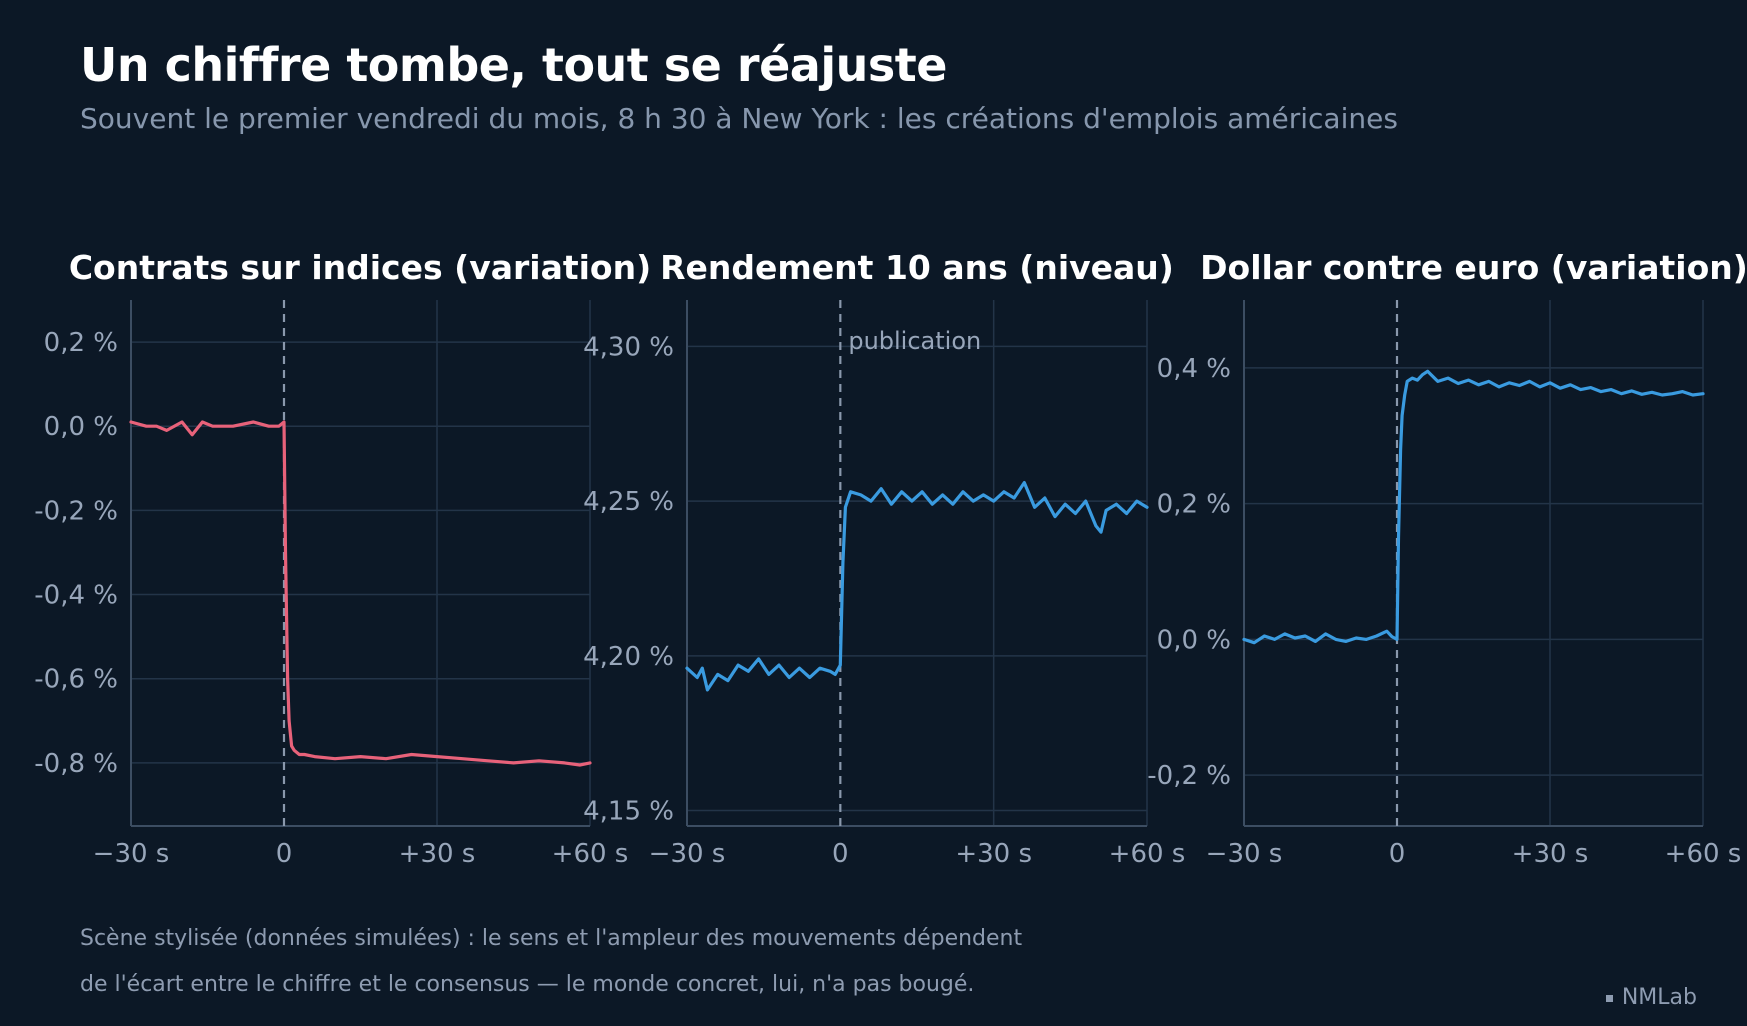 Image resolution: width=1747 pixels, height=1026 pixels. Describe the element at coordinates (1609, 998) in the screenshot. I see `credit-square-icon` at that location.